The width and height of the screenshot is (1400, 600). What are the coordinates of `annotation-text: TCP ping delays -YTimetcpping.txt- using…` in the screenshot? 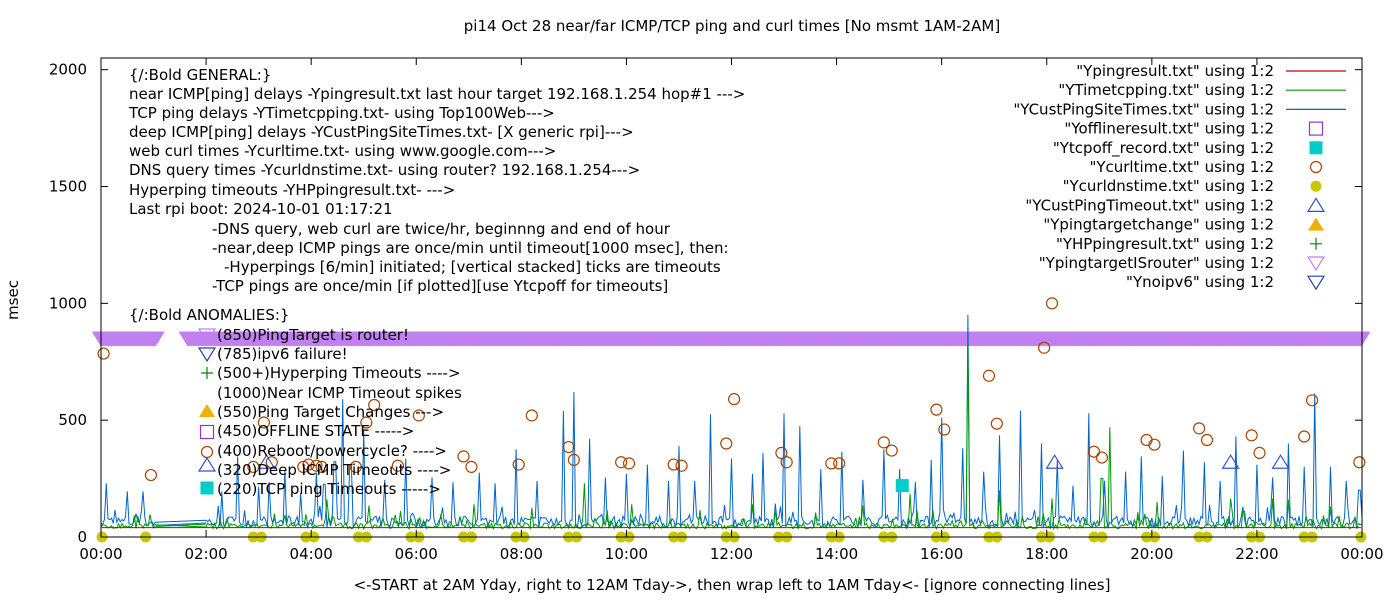 It's located at (341, 113).